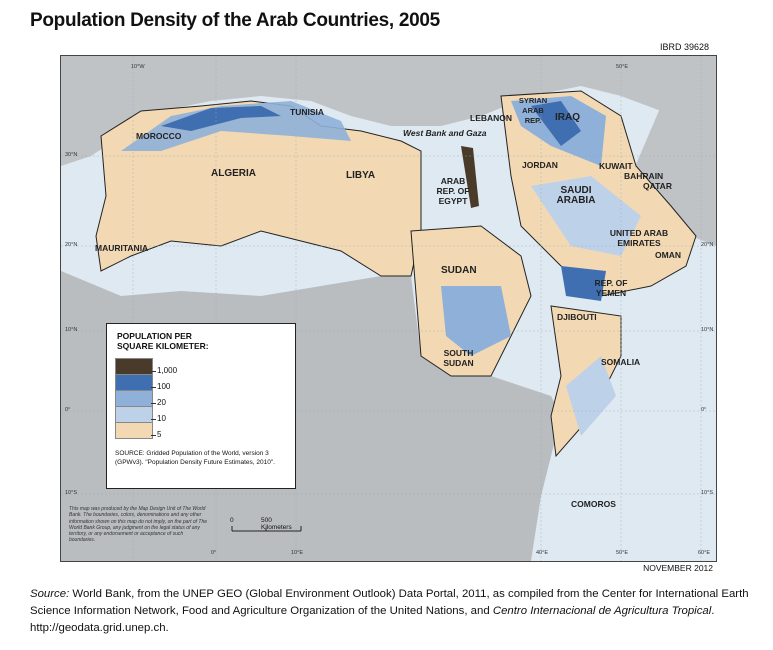 This screenshot has height=650, width=773. Describe the element at coordinates (122, 248) in the screenshot. I see `label-mauritania: MAURITANIA` at that location.